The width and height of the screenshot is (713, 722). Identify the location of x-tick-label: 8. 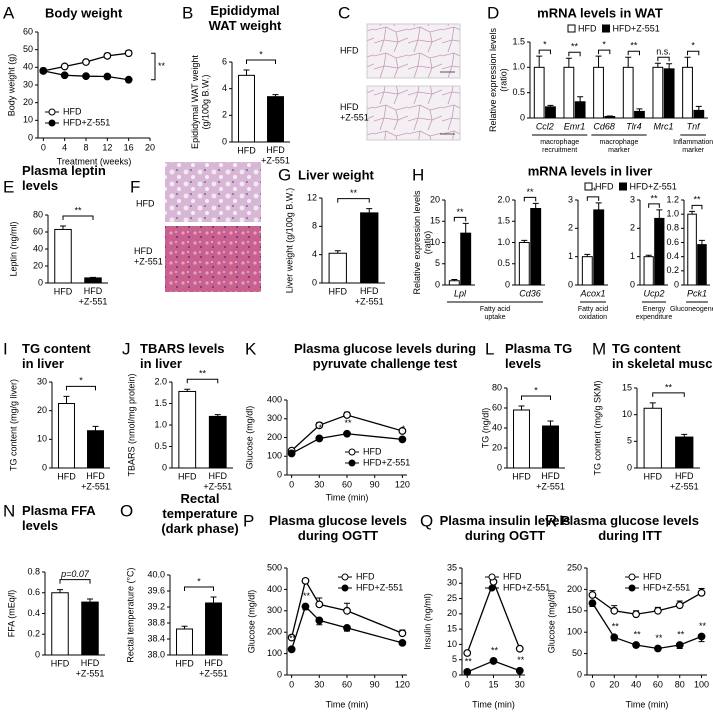
(85, 147).